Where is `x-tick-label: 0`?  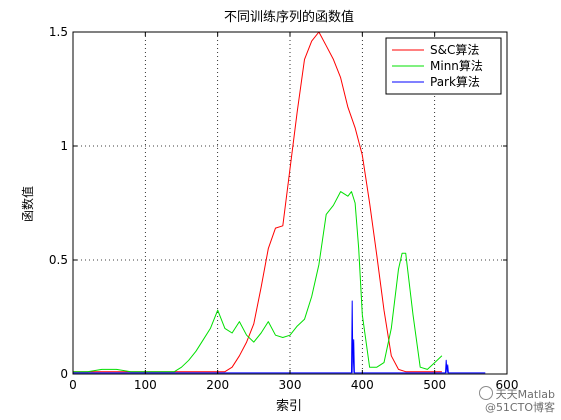
x-tick-label: 0 is located at coordinates (73, 385).